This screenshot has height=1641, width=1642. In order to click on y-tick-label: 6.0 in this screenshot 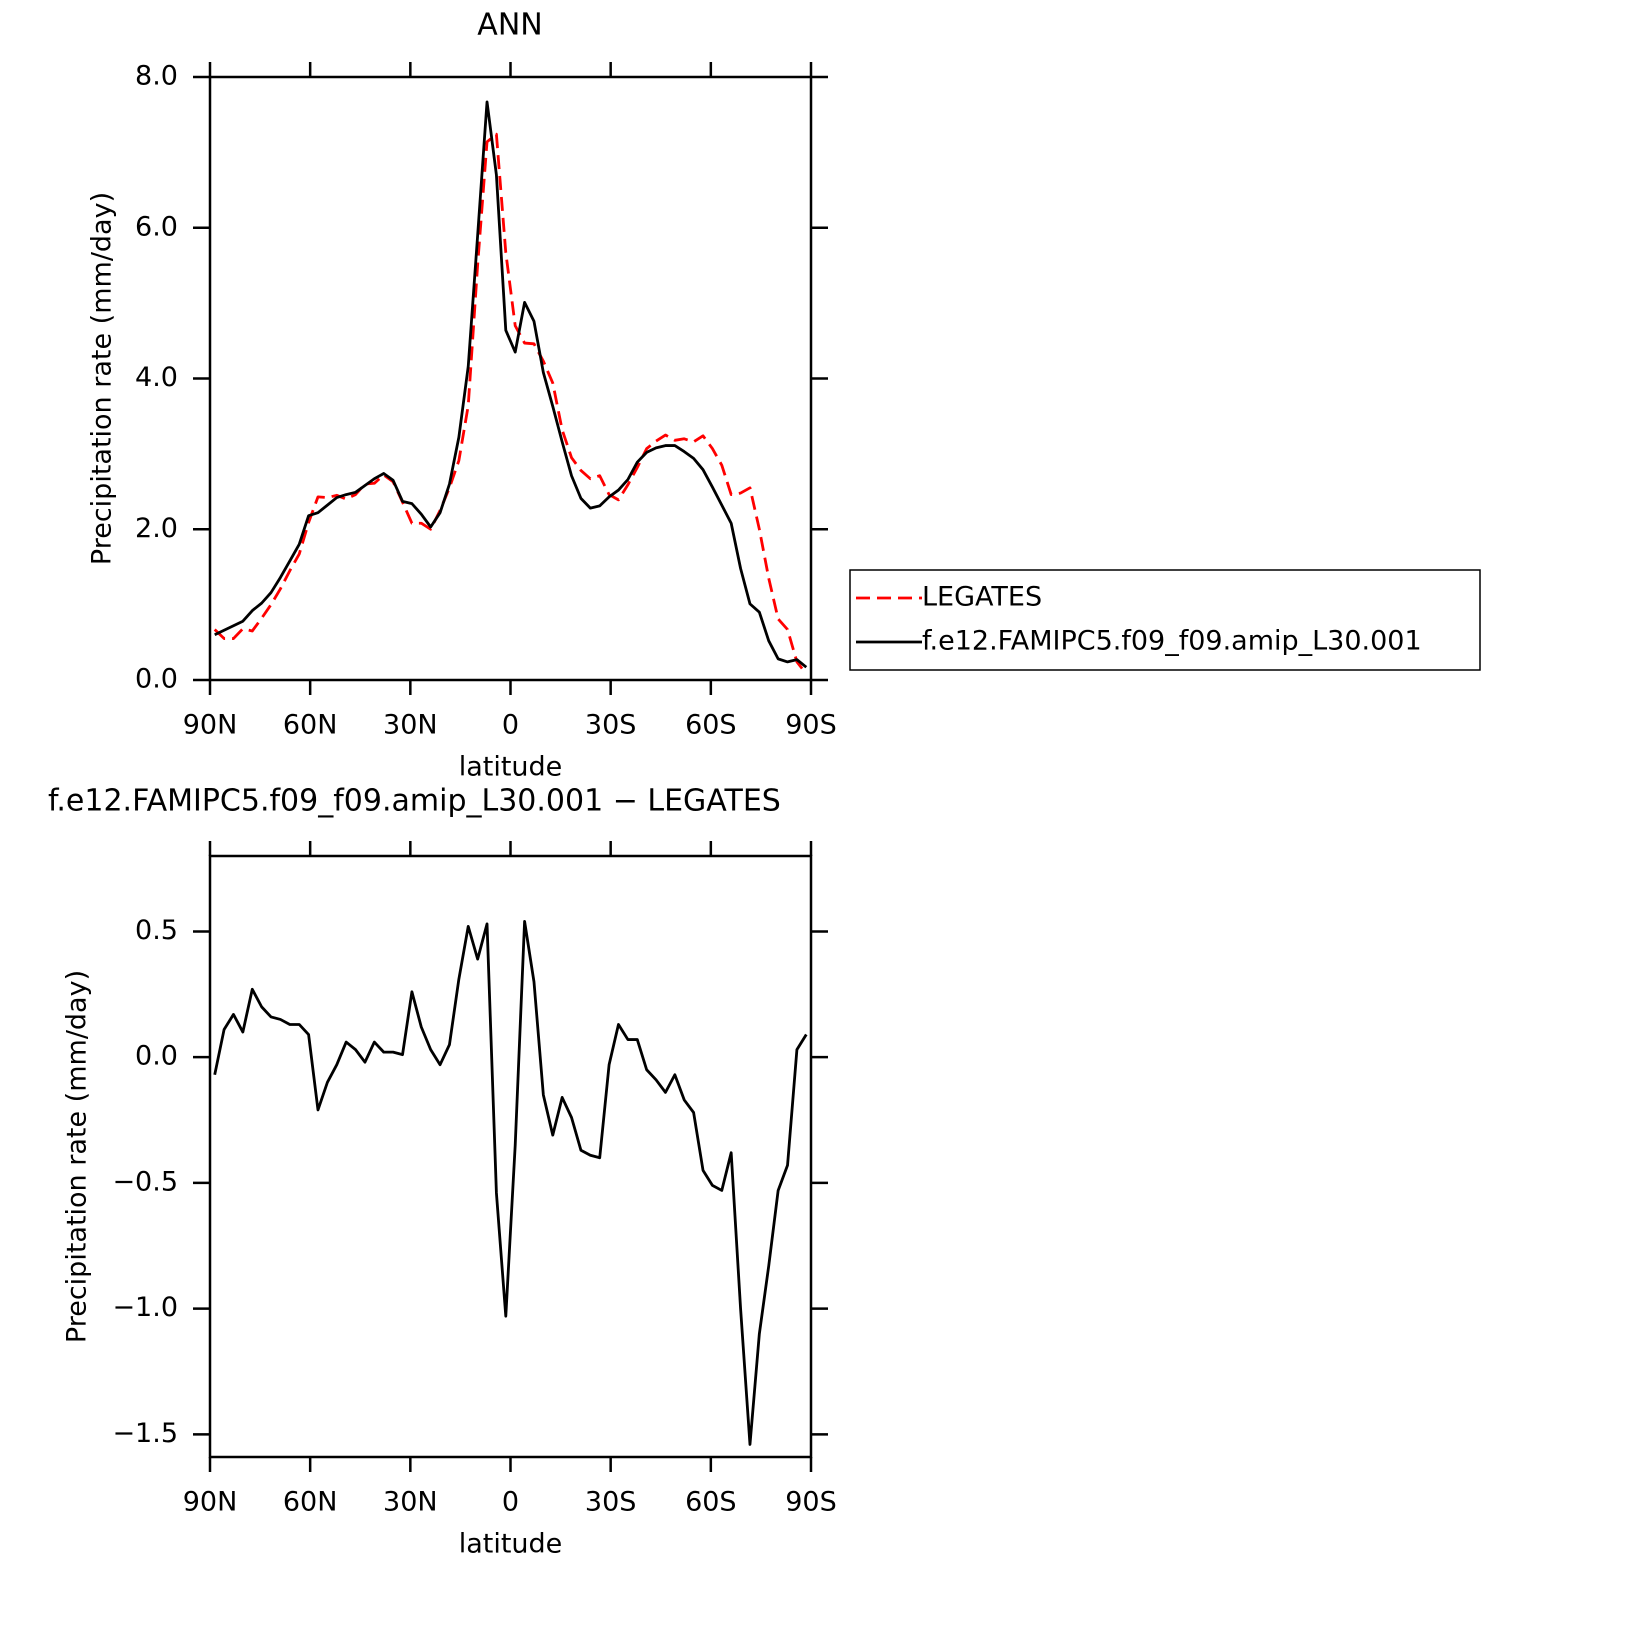, I will do `click(156, 226)`.